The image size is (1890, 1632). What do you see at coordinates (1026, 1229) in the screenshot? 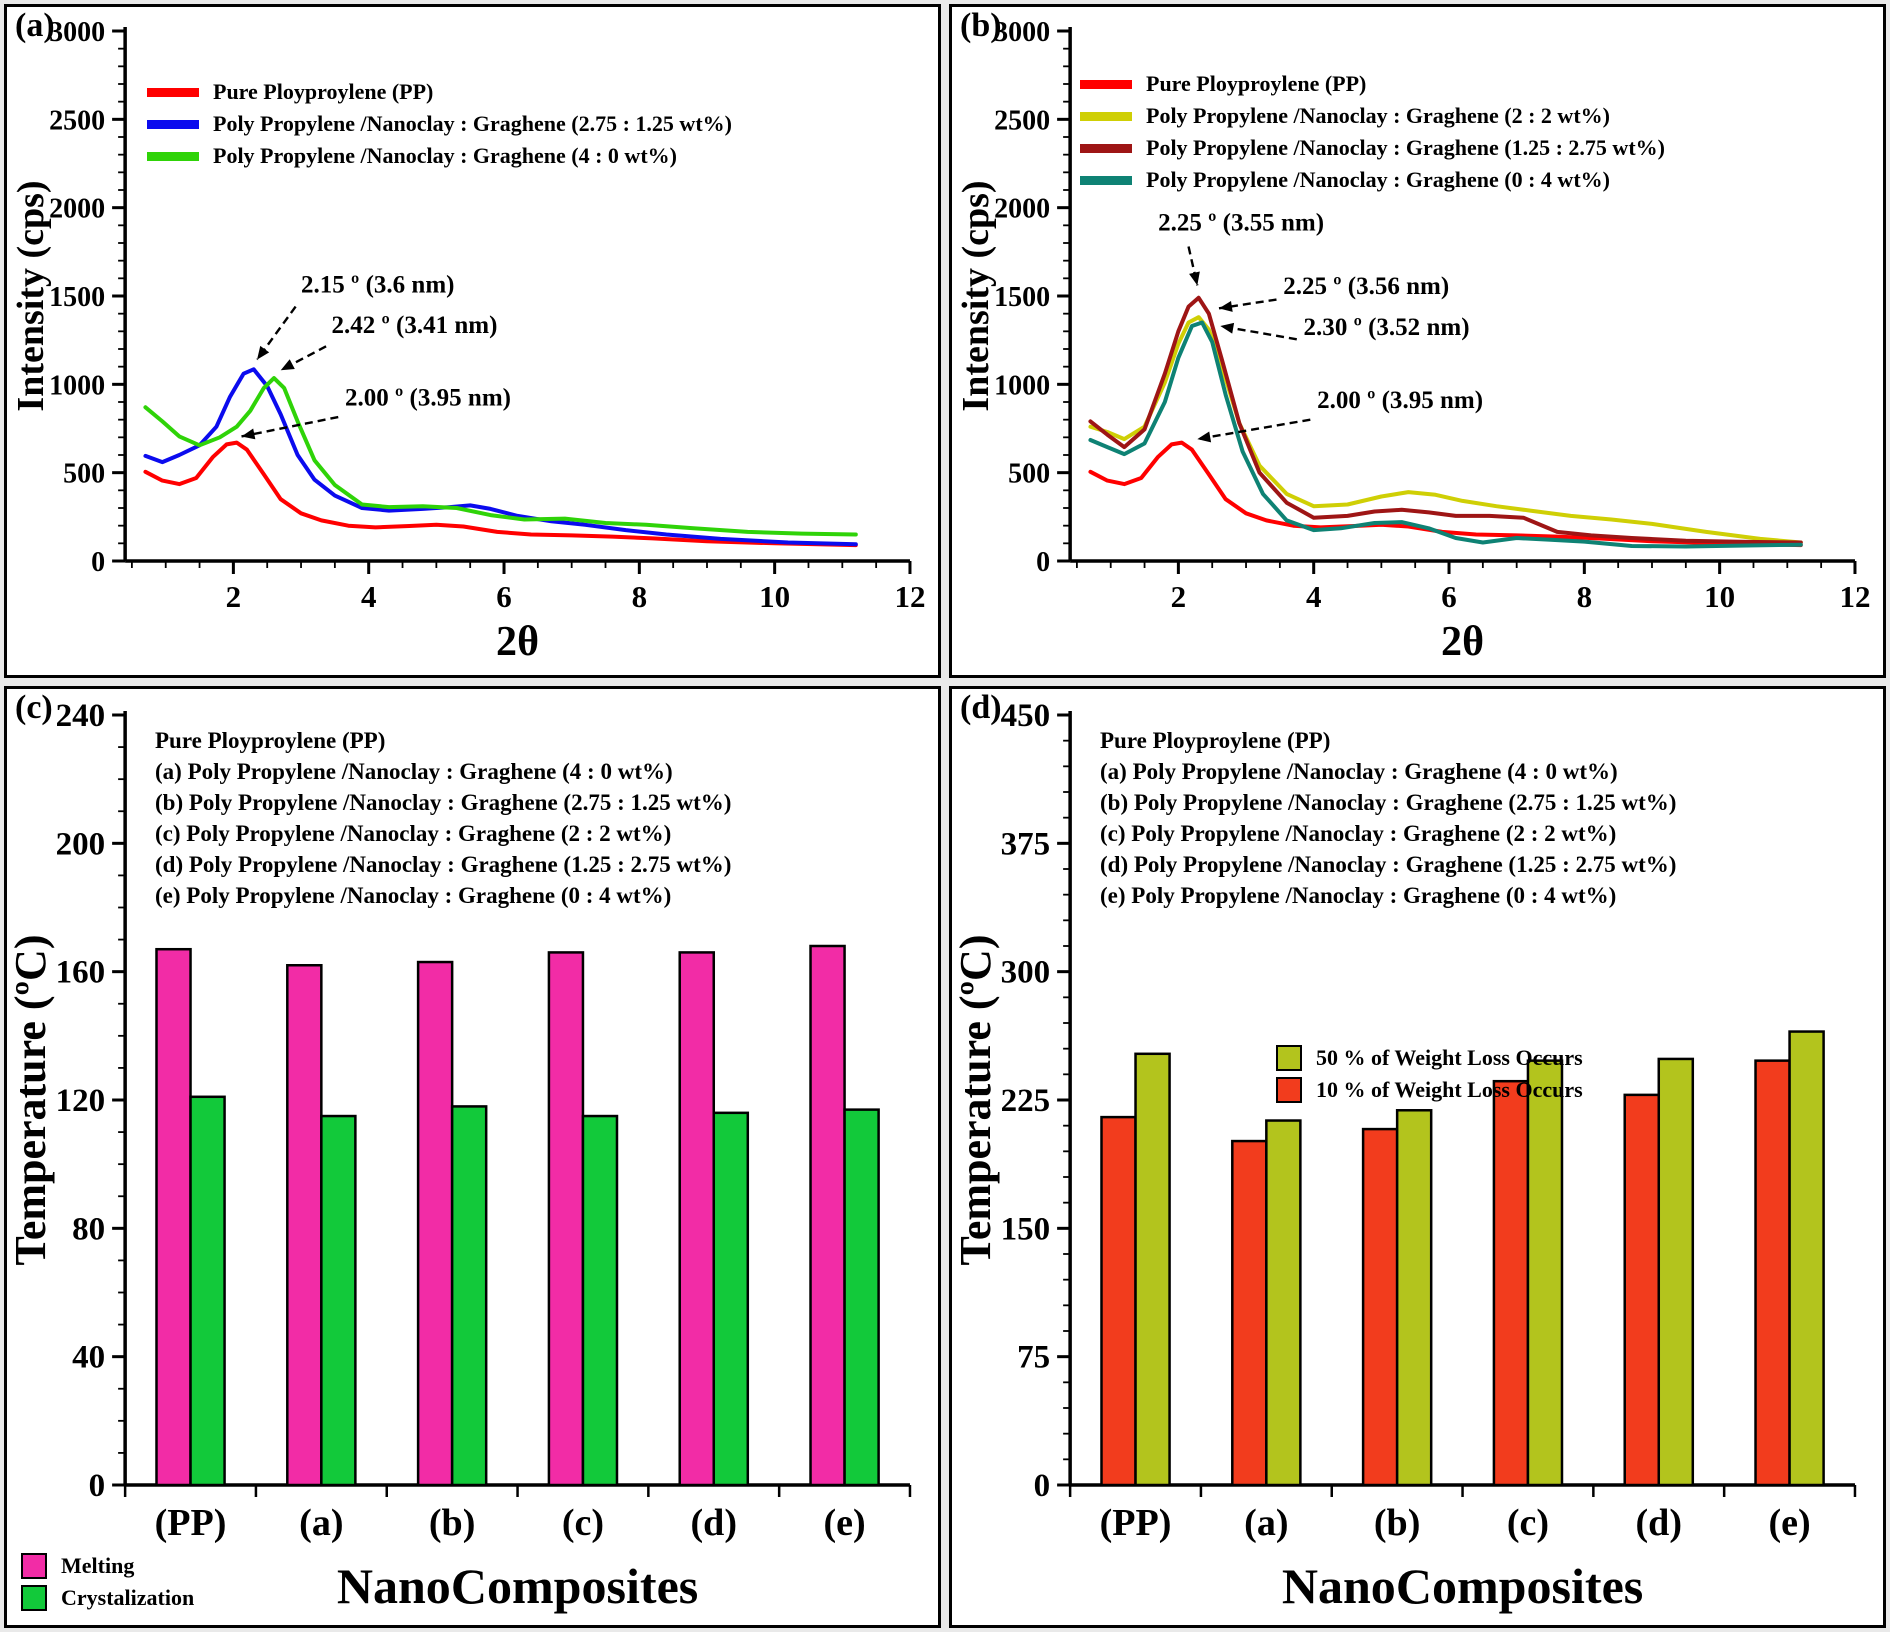
I see `svg-text: 150` at bounding box center [1026, 1229].